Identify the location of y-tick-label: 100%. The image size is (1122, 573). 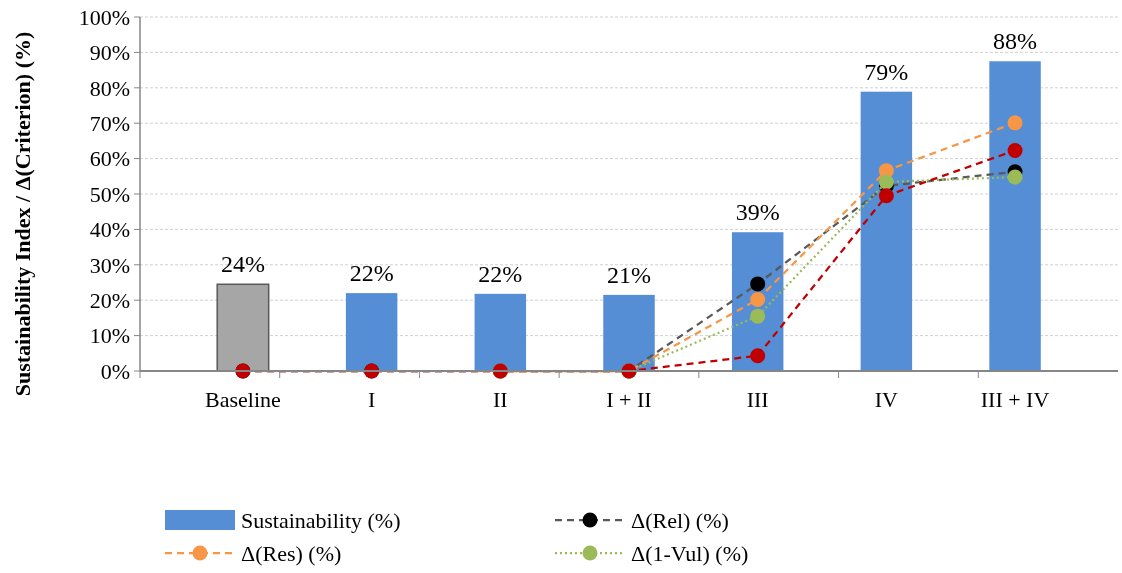
(104, 17).